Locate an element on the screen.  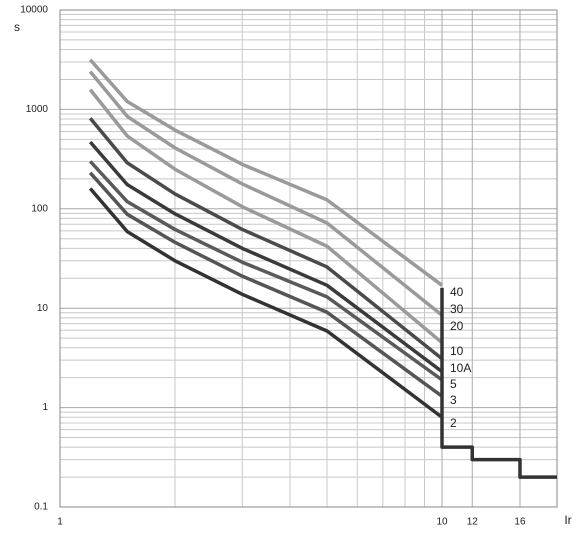
y-axis-label: s is located at coordinates (17, 27).